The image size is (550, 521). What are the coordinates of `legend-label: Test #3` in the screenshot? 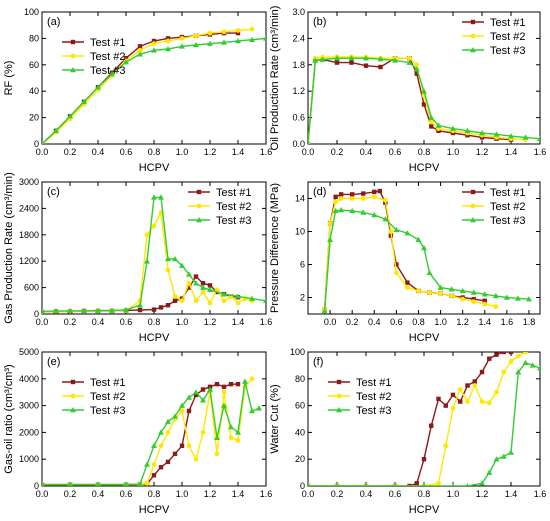 It's located at (507, 221).